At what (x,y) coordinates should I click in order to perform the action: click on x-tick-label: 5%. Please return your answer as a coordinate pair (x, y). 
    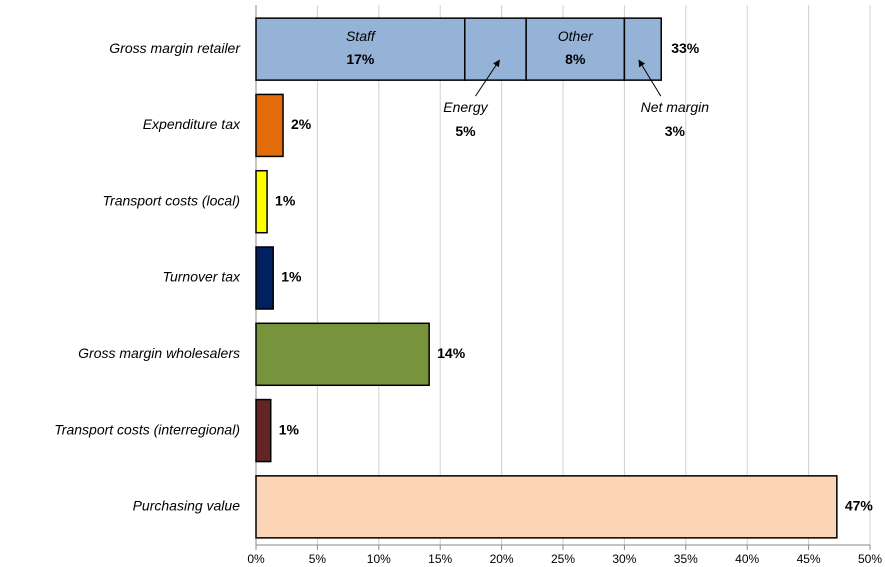
    Looking at the image, I should click on (318, 559).